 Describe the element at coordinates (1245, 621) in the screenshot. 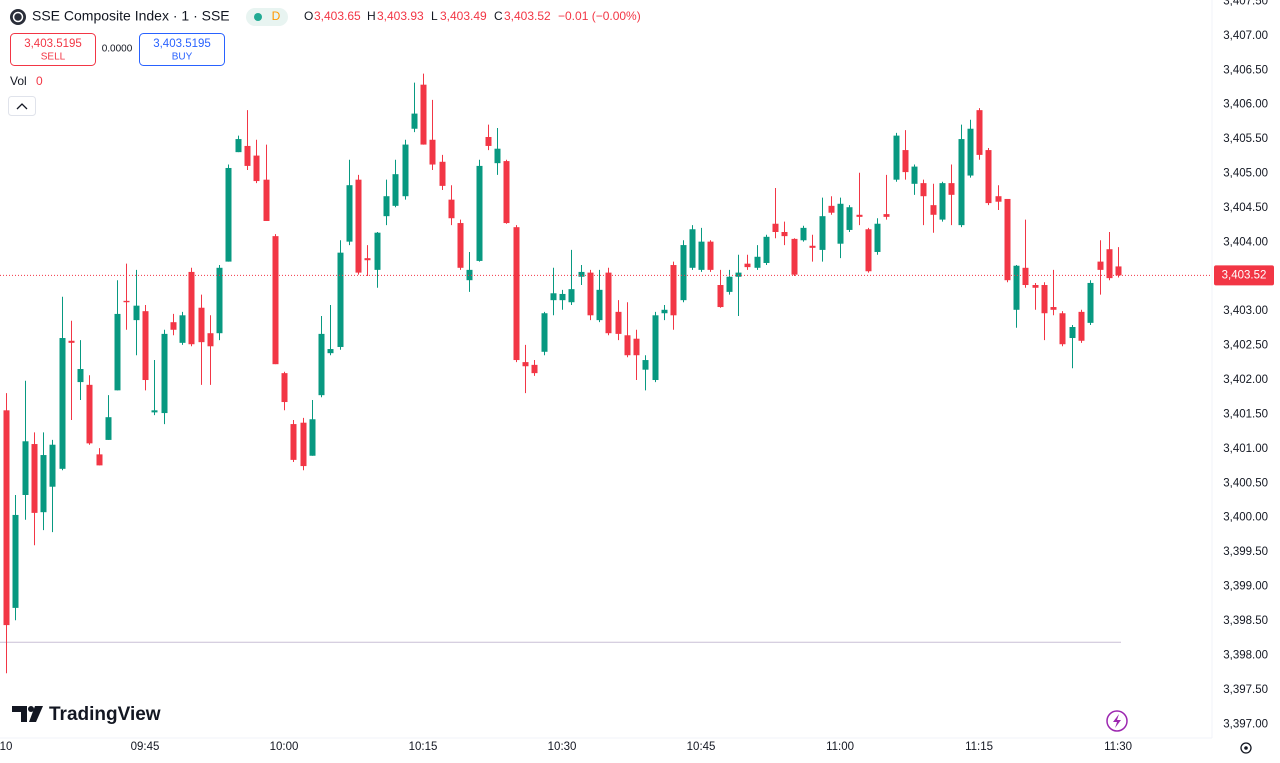

I see `y-tick-label: 3,398.50` at that location.